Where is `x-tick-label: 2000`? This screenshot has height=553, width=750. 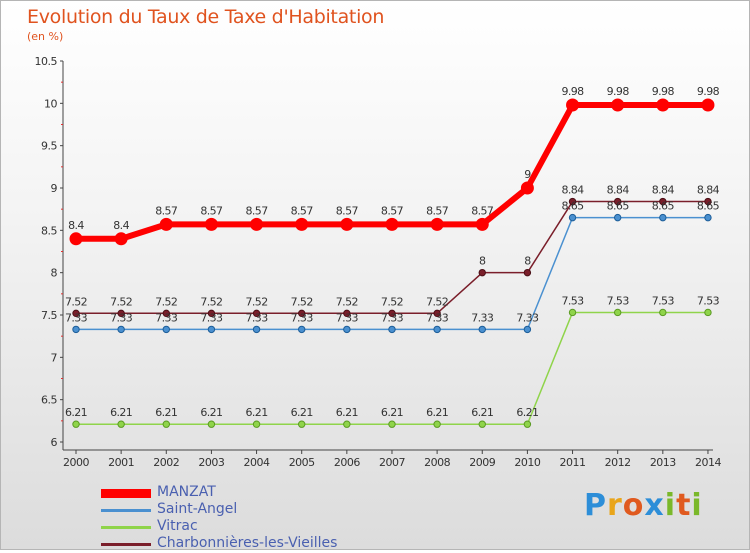 x-tick-label: 2000 is located at coordinates (76, 462).